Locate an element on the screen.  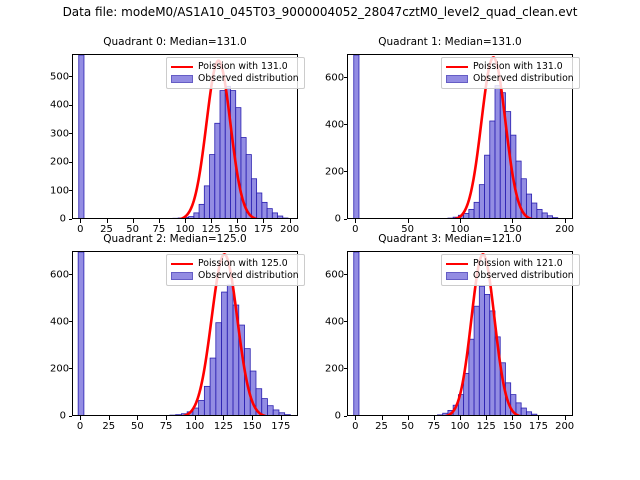
subplot-title-quadrant-1: Quadrant 1: Median=131.0 is located at coordinates (450, 42).